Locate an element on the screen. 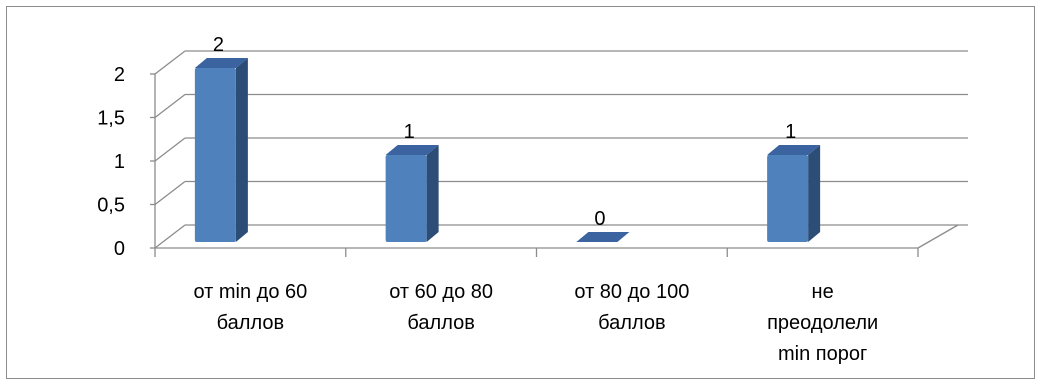 This screenshot has width=1043, height=387. floor-edge is located at coordinates (938, 236).